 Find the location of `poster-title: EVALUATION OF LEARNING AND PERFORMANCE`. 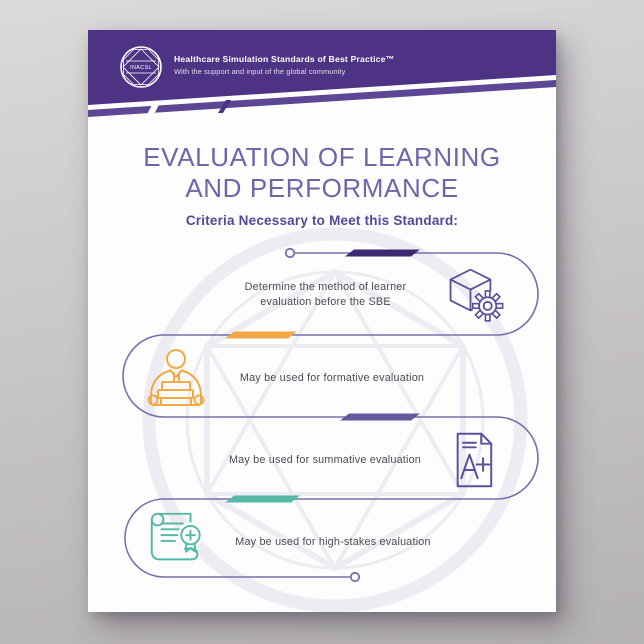

poster-title: EVALUATION OF LEARNING AND PERFORMANCE is located at coordinates (322, 173).